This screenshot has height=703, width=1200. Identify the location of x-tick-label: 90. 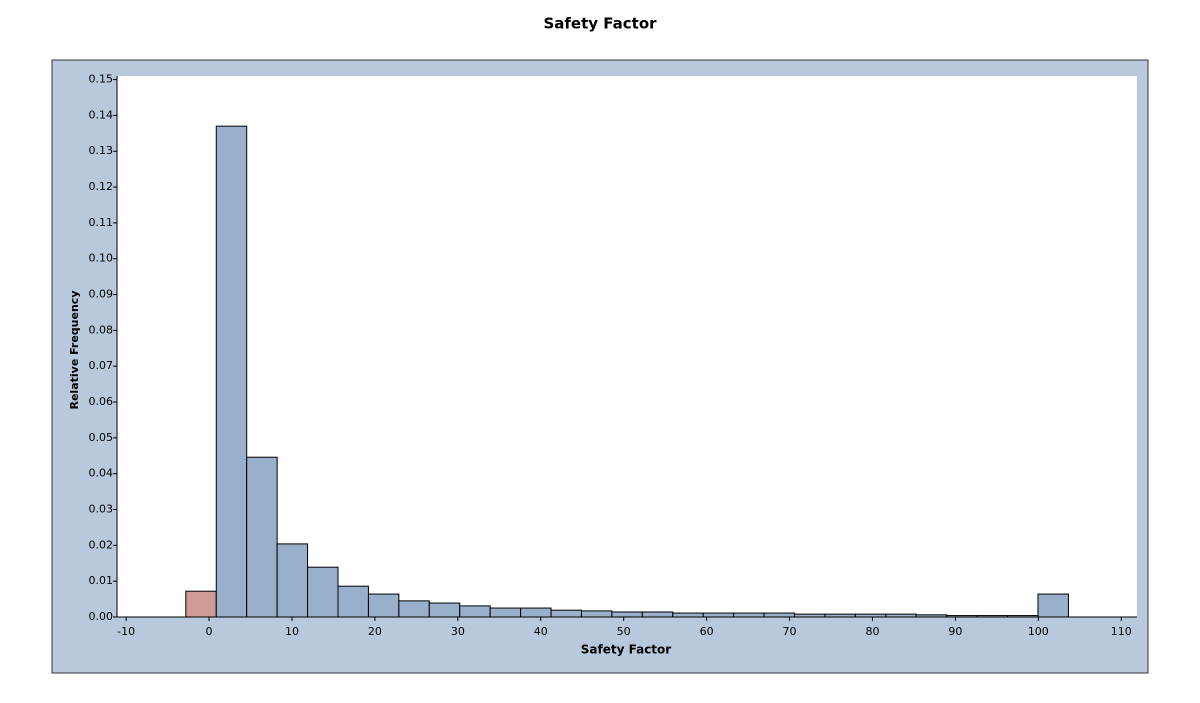
(955, 631).